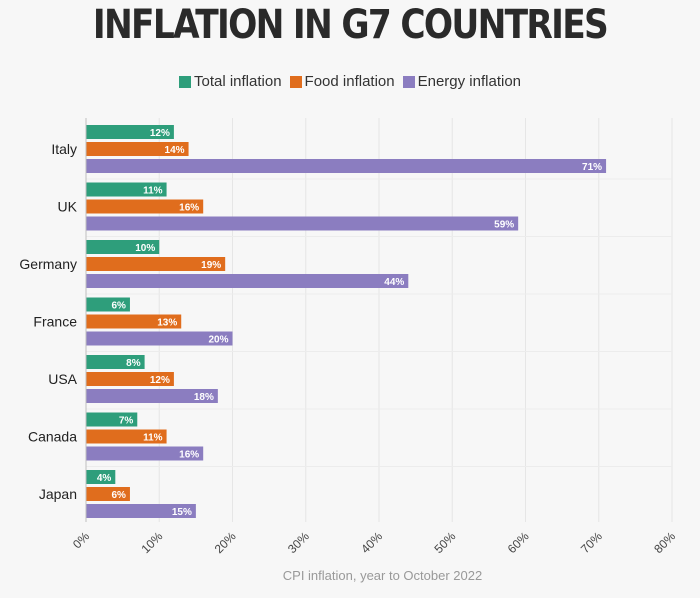 The height and width of the screenshot is (598, 700). I want to click on x-tick-label: 60%, so click(518, 542).